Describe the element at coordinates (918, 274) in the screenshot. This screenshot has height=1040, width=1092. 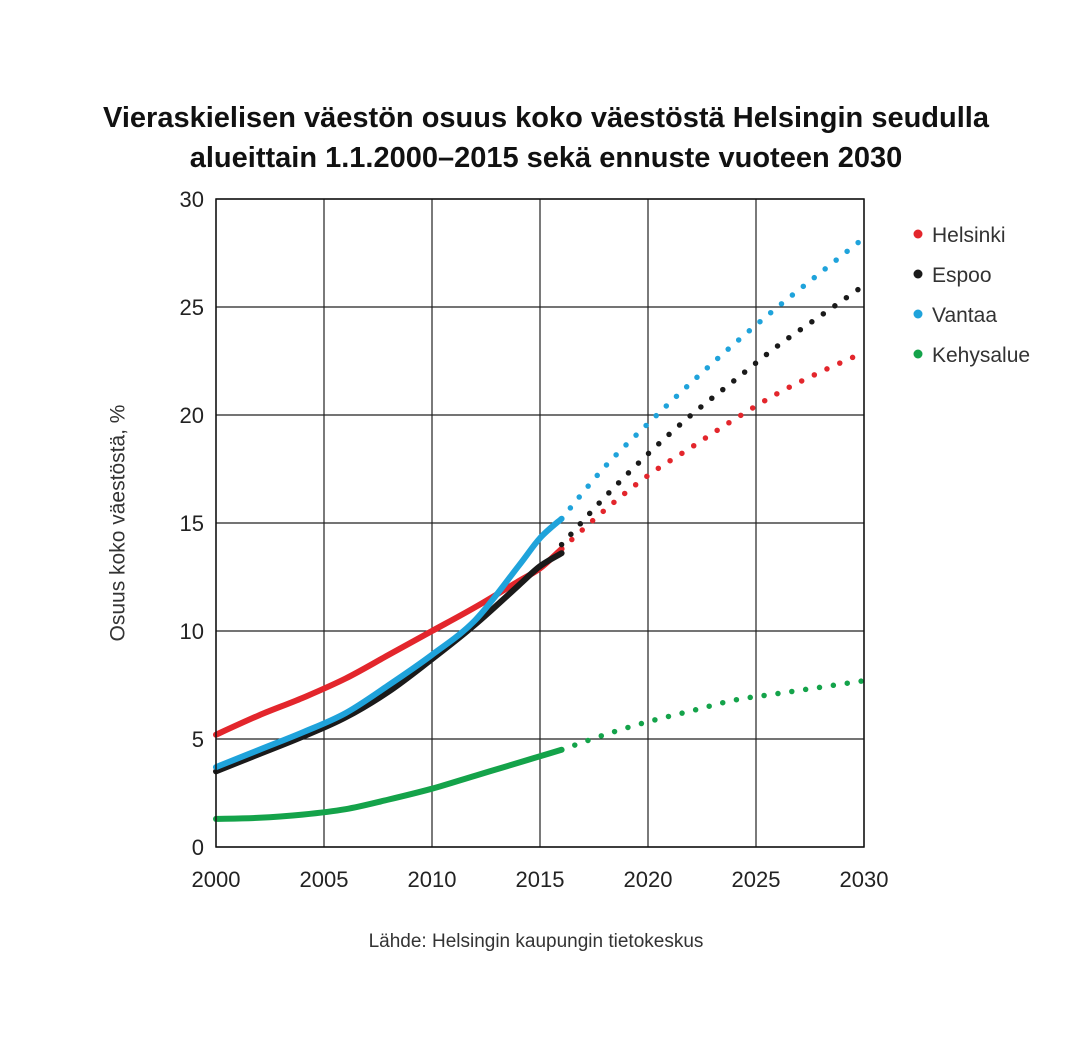
I see `legend-marker-espoo` at that location.